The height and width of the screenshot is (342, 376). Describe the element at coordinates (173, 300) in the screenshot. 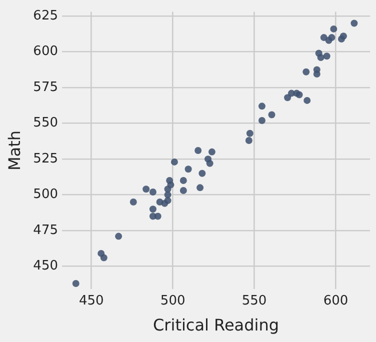

I see `x-tick-label: 500` at that location.